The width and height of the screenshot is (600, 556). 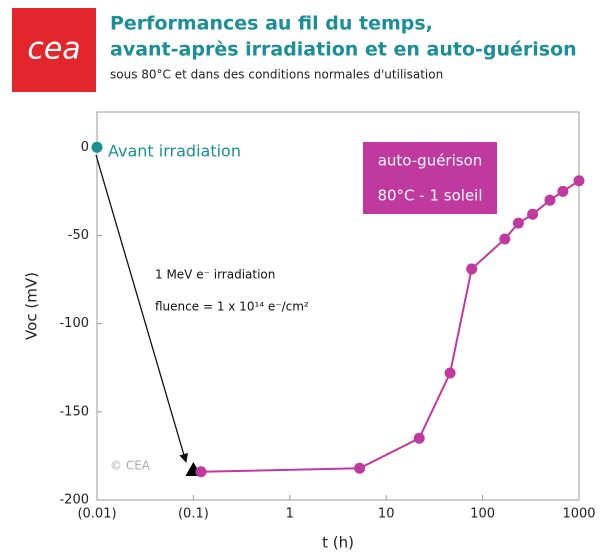 I want to click on x-tick-label: (0.01), so click(x=96, y=514).